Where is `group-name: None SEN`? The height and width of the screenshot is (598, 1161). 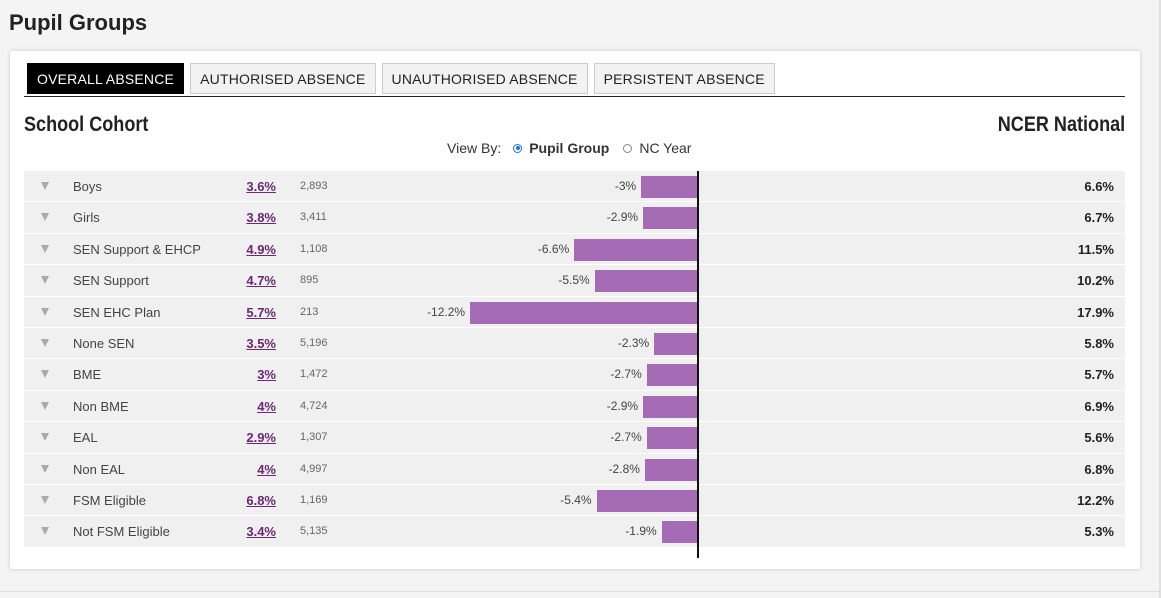 group-name: None SEN is located at coordinates (104, 343).